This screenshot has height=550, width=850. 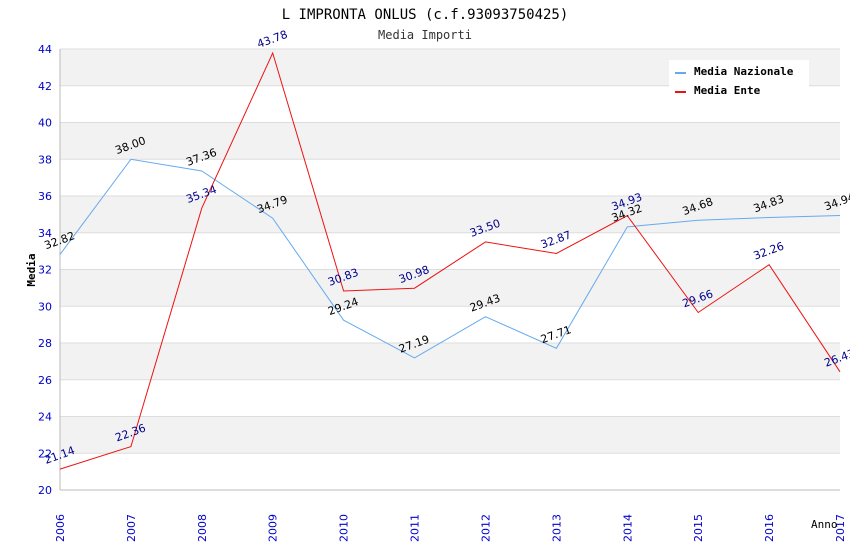 What do you see at coordinates (698, 528) in the screenshot?
I see `x-tick-label: 2015` at bounding box center [698, 528].